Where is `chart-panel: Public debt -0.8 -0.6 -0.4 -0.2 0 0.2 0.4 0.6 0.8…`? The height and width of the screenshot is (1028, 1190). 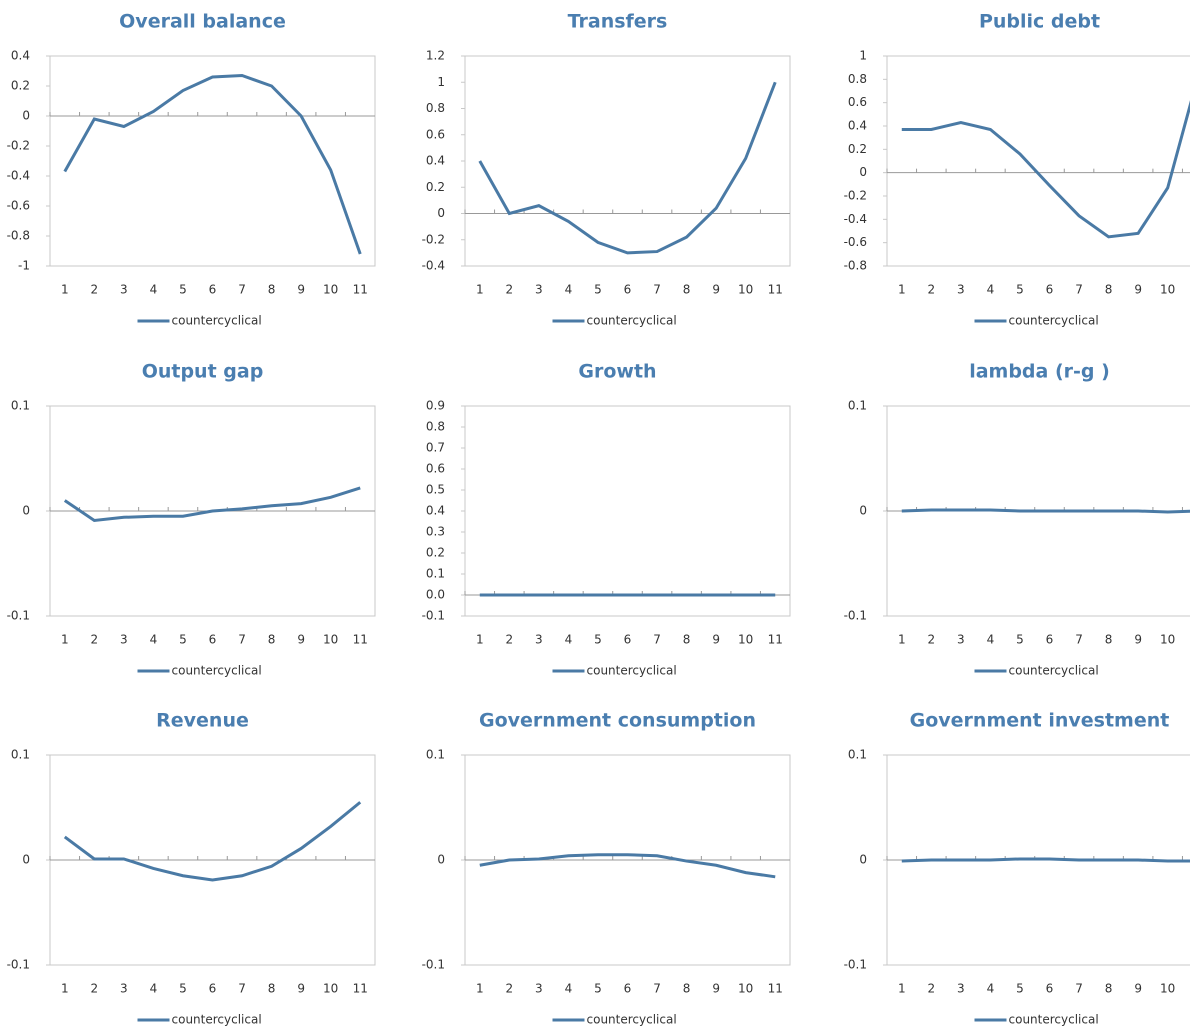
chart-panel: Public debt -0.8 -0.6 -0.4 -0.2 0 0.2 0.4 0.6 0.8… is located at coordinates (1017, 169).